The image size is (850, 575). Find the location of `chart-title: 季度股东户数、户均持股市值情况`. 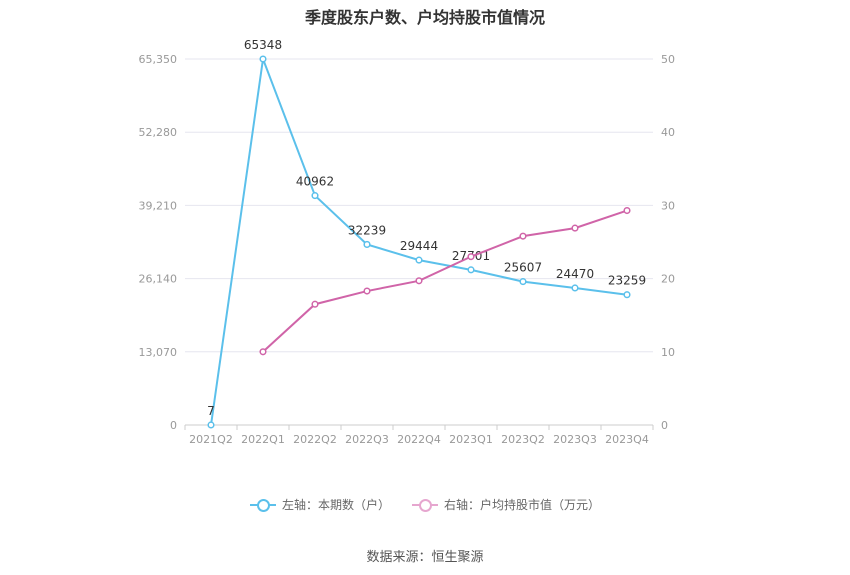

chart-title: 季度股东户数、户均持股市值情况 is located at coordinates (424, 17).